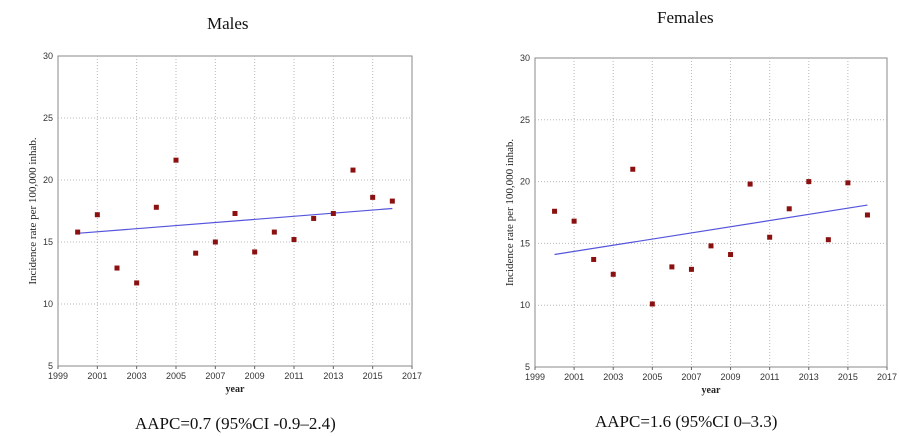 The image size is (899, 436). Describe the element at coordinates (235, 423) in the screenshot. I see `chart-caption: AAPC=0.7 (95%CI -0.9–2.4)` at that location.